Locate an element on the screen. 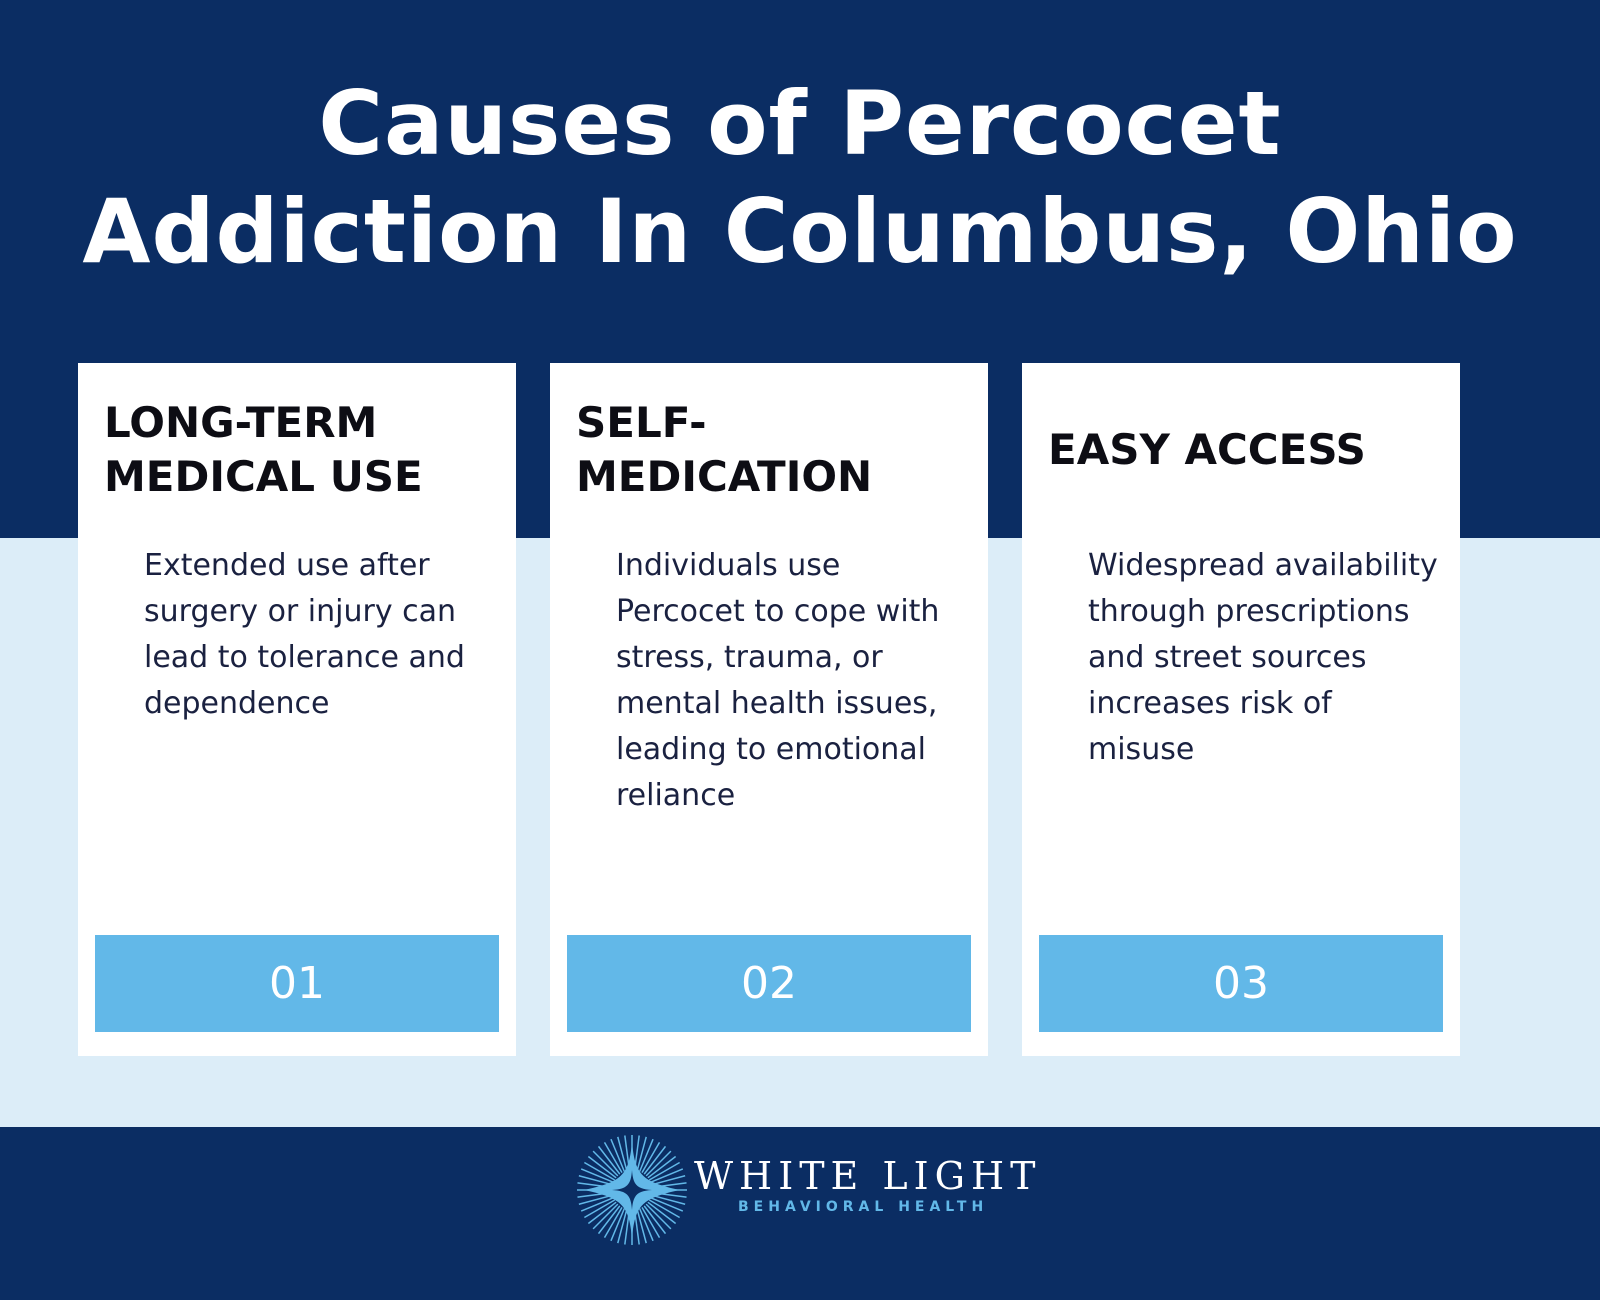 The height and width of the screenshot is (1300, 1600). card-heading-line: EASY ACCESS is located at coordinates (1207, 449).